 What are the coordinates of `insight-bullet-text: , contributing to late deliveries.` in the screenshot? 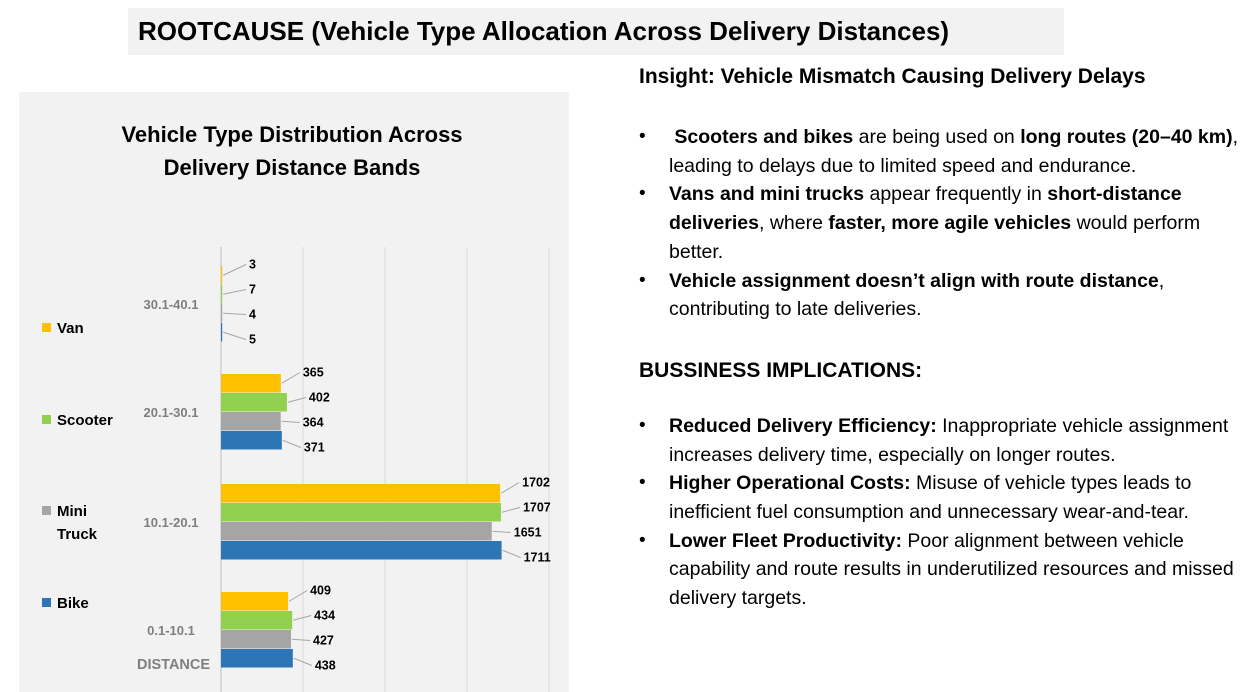 It's located at (917, 295).